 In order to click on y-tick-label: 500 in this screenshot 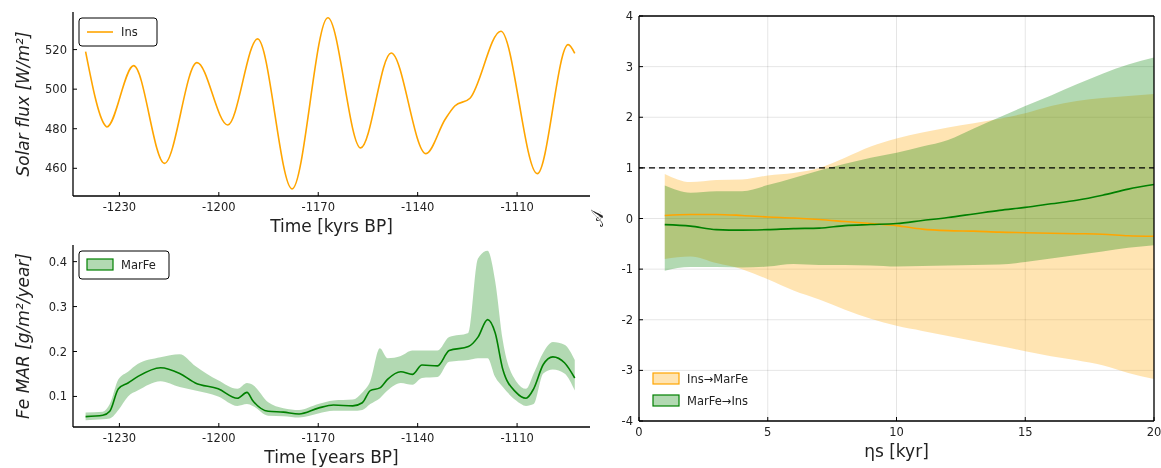, I will do `click(56, 89)`.